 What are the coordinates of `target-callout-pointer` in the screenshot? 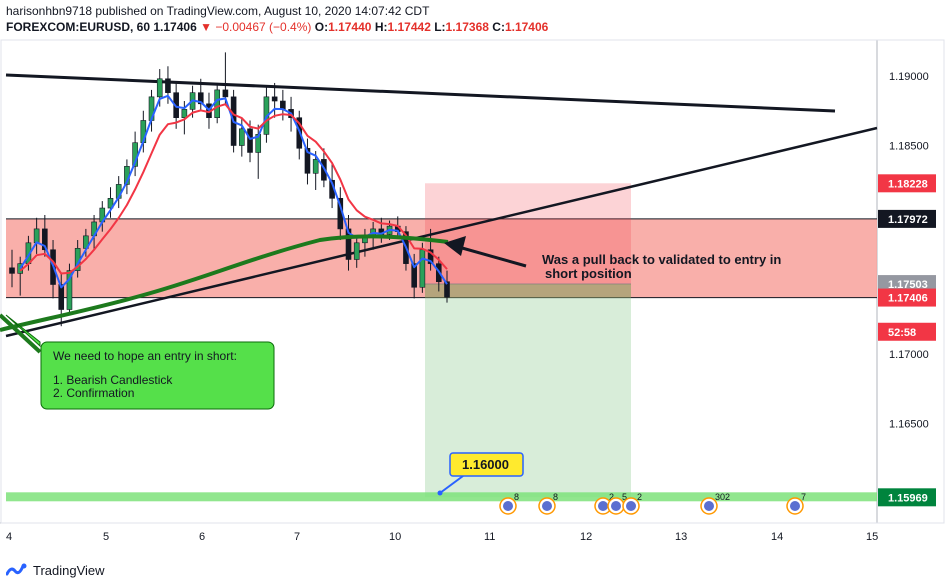 It's located at (451, 484).